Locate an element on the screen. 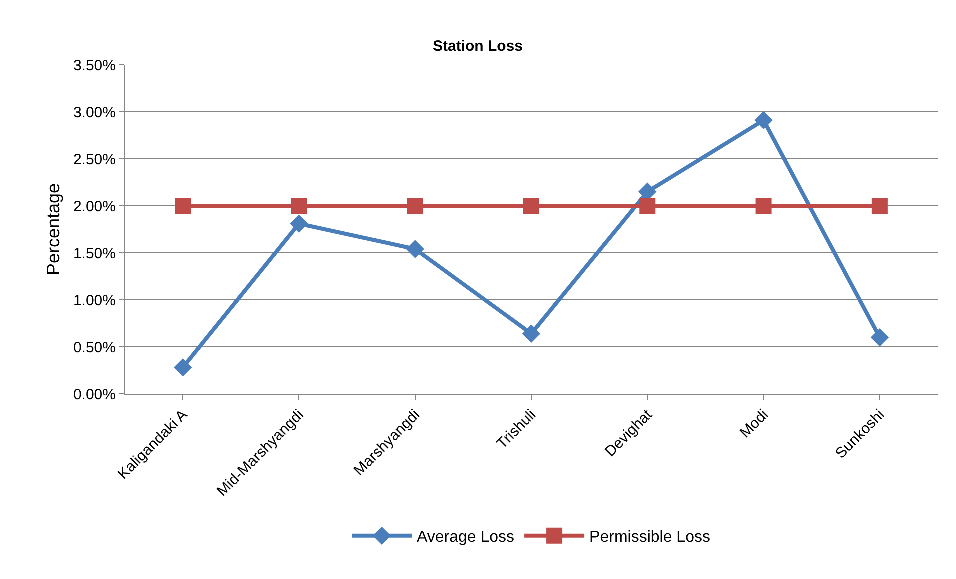  chart-title: Station Loss is located at coordinates (478, 47).